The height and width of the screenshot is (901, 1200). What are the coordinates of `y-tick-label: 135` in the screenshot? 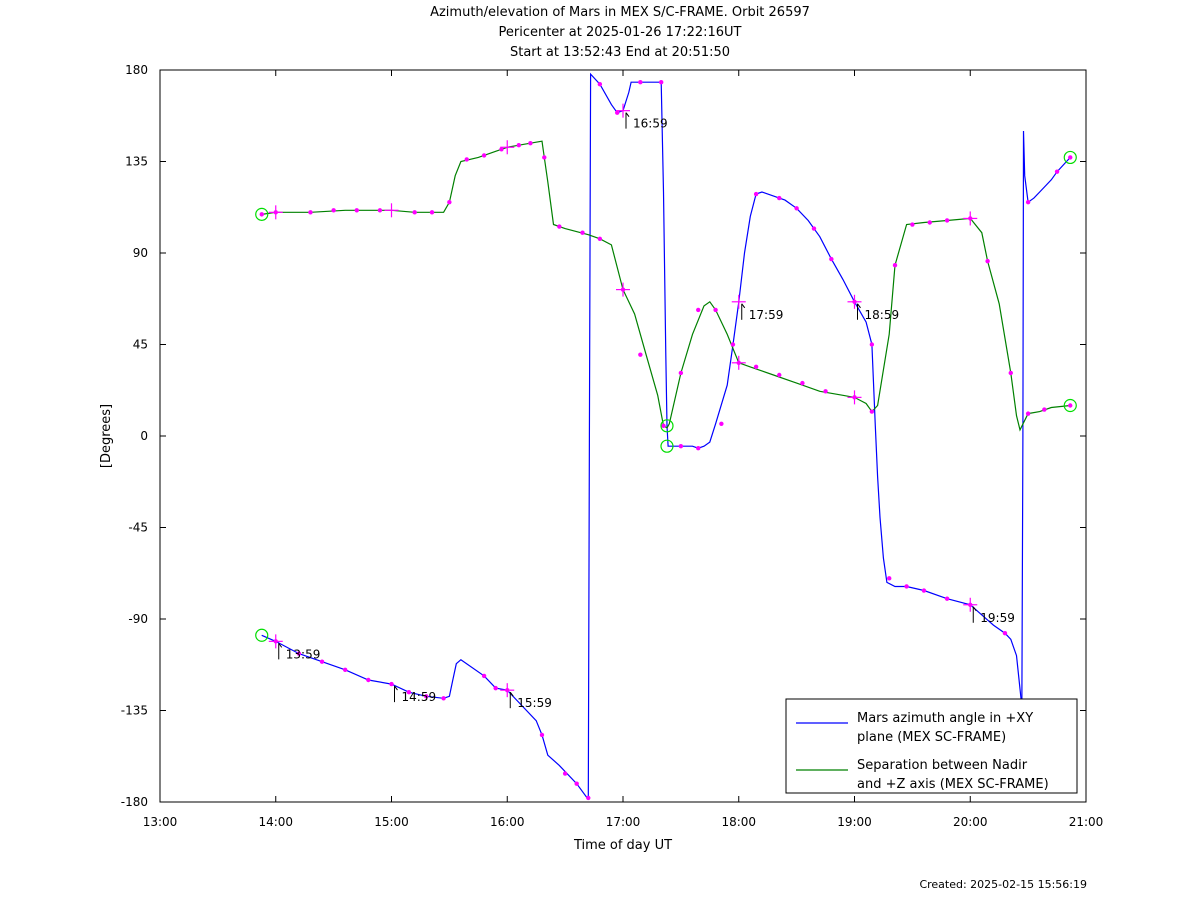 It's located at (136, 162).